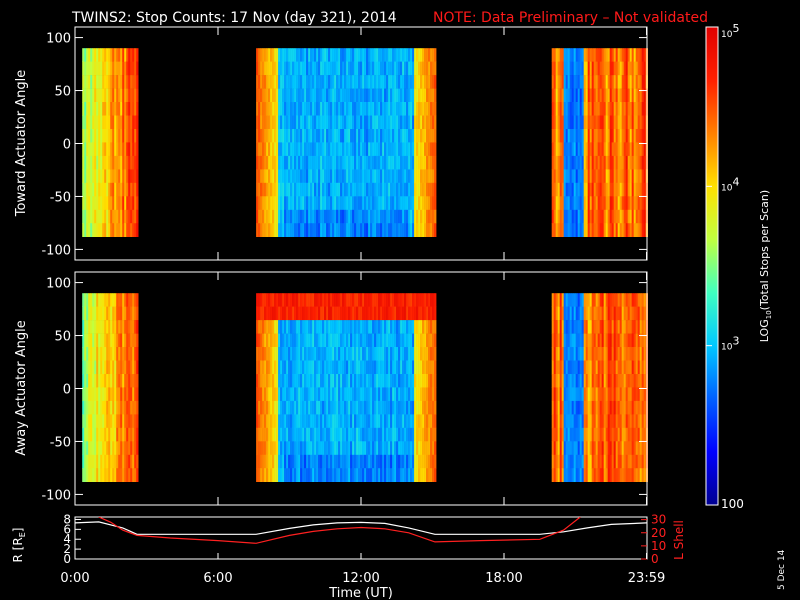 The image size is (800, 600). Describe the element at coordinates (360, 593) in the screenshot. I see `time-axis-label: Time (UT)` at that location.